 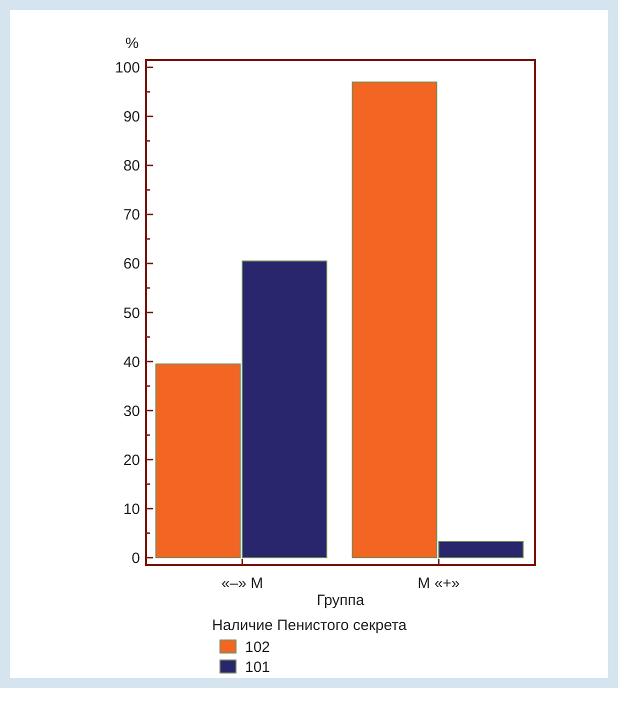 I want to click on legend-title: Наличие Пенистого секрета, so click(x=310, y=625).